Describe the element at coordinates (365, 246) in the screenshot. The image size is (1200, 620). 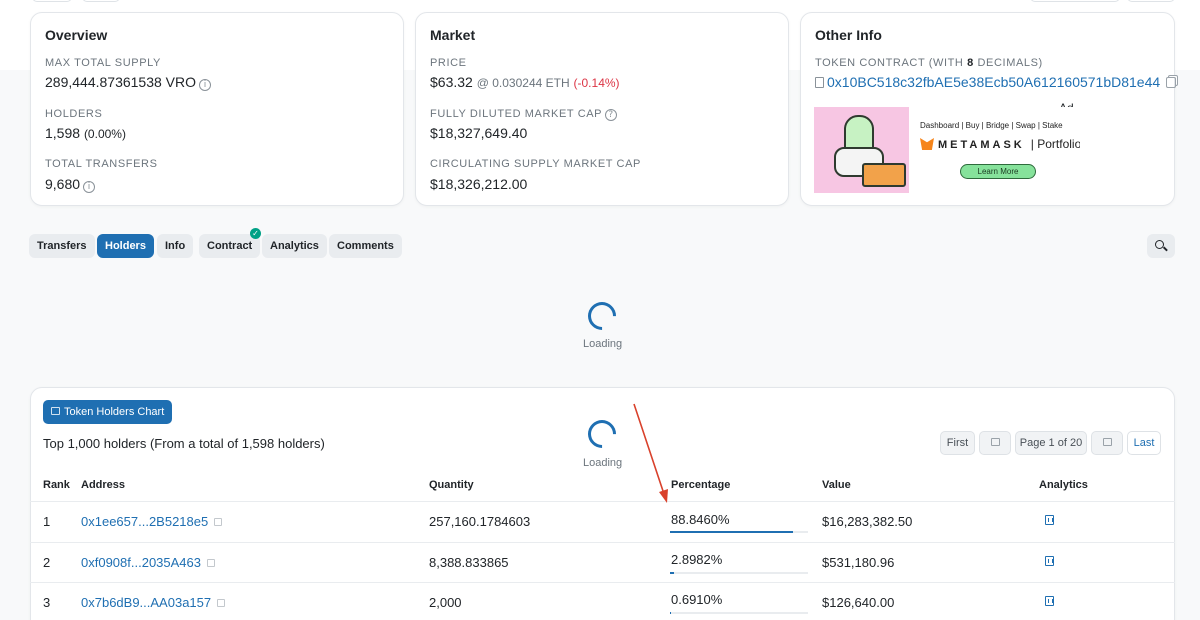
I see `tab-comments: Comments` at that location.